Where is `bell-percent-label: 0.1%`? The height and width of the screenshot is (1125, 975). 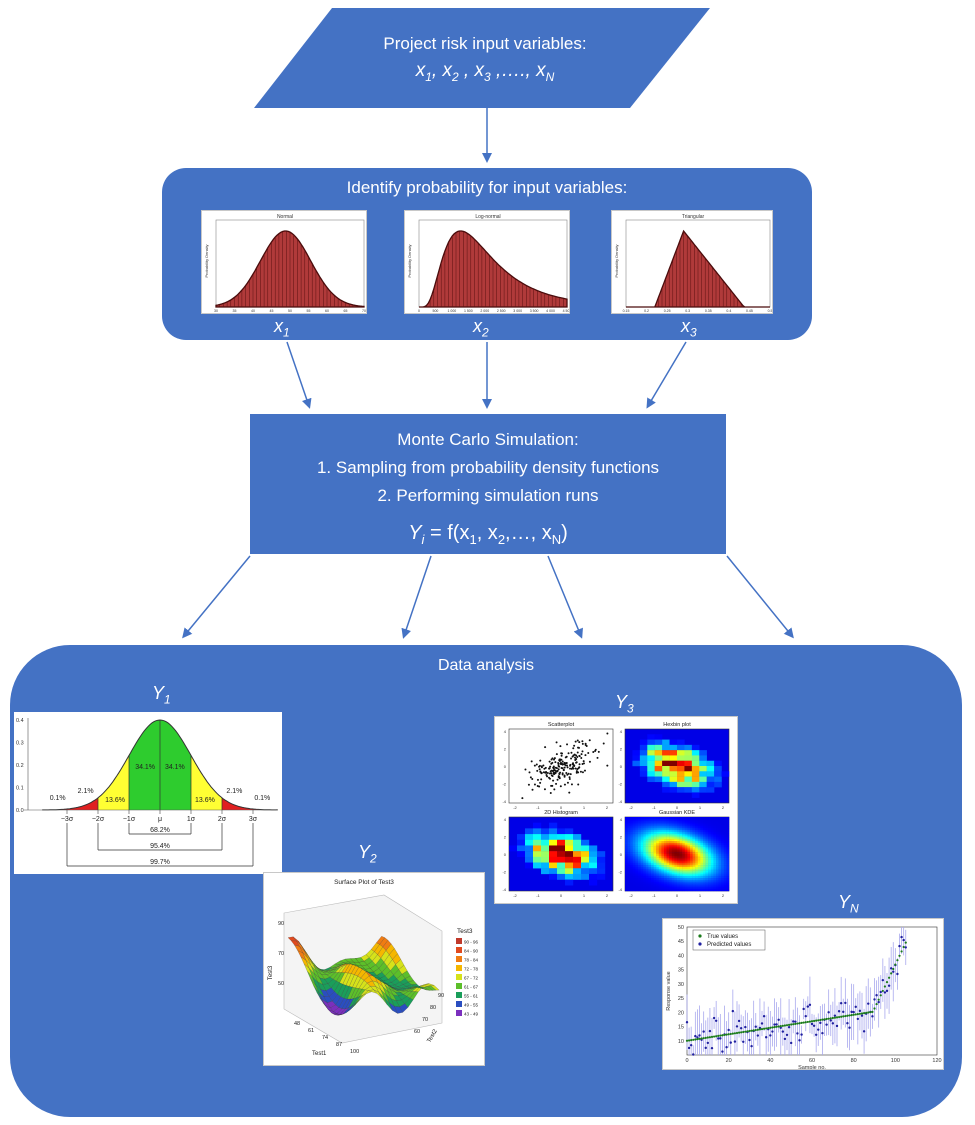
bell-percent-label: 0.1% is located at coordinates (262, 798).